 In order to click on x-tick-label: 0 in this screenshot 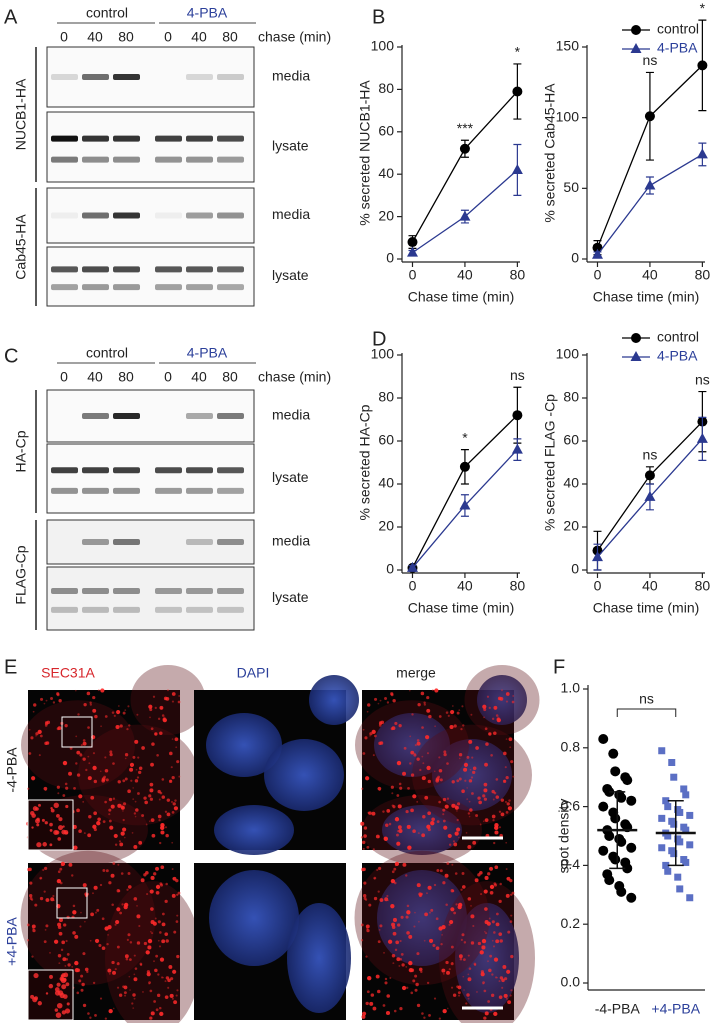, I will do `click(413, 586)`.